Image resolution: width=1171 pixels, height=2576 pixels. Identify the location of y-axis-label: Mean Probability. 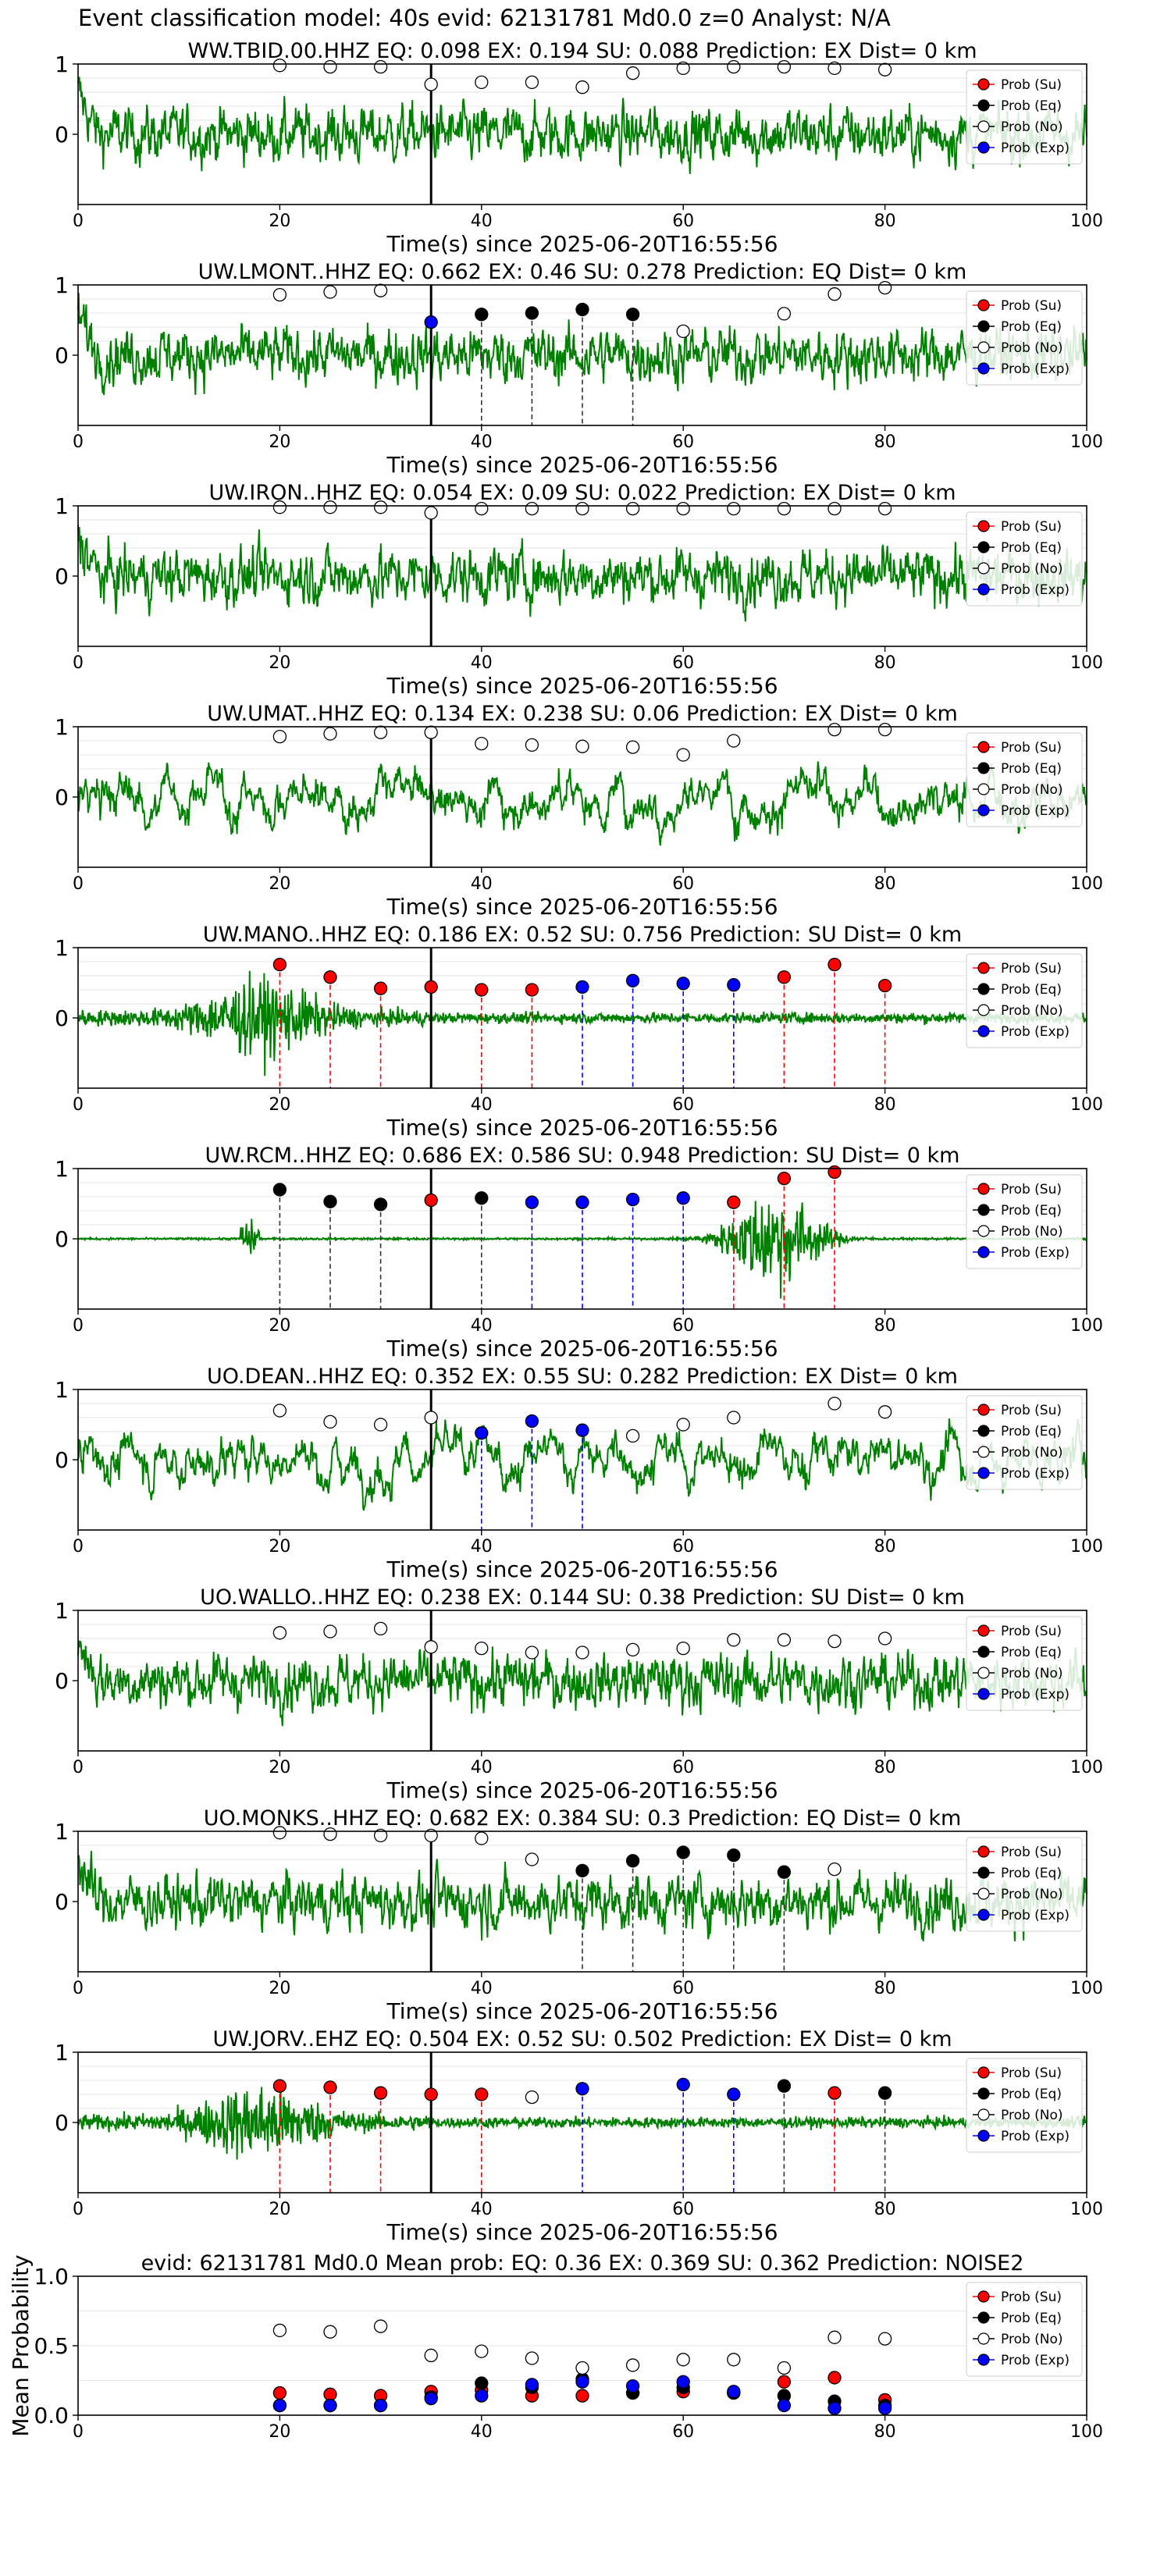
(21, 2345).